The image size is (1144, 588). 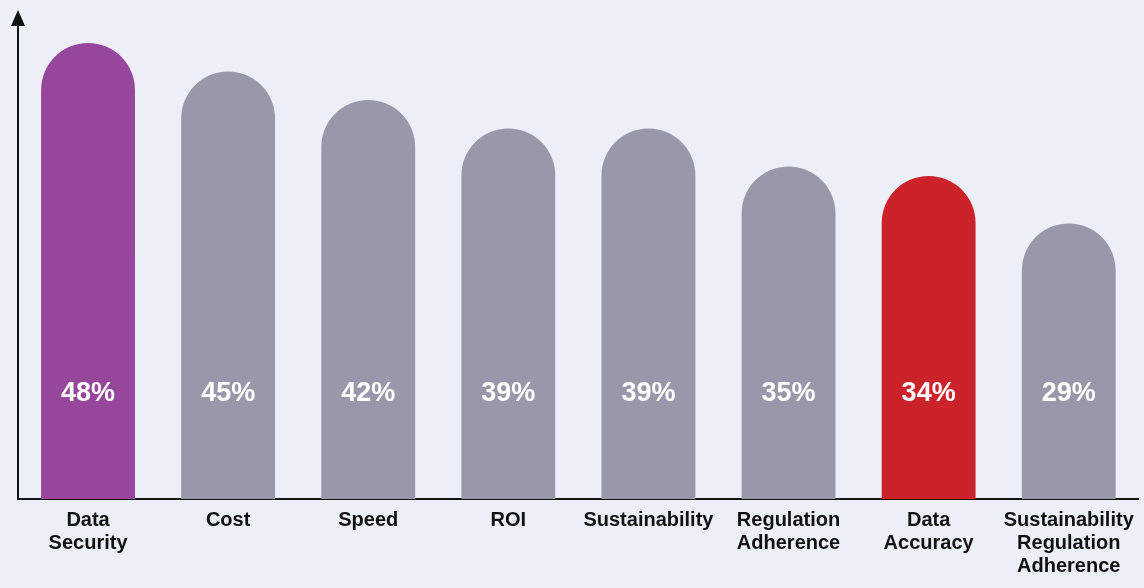 I want to click on data-label: 45%, so click(x=228, y=392).